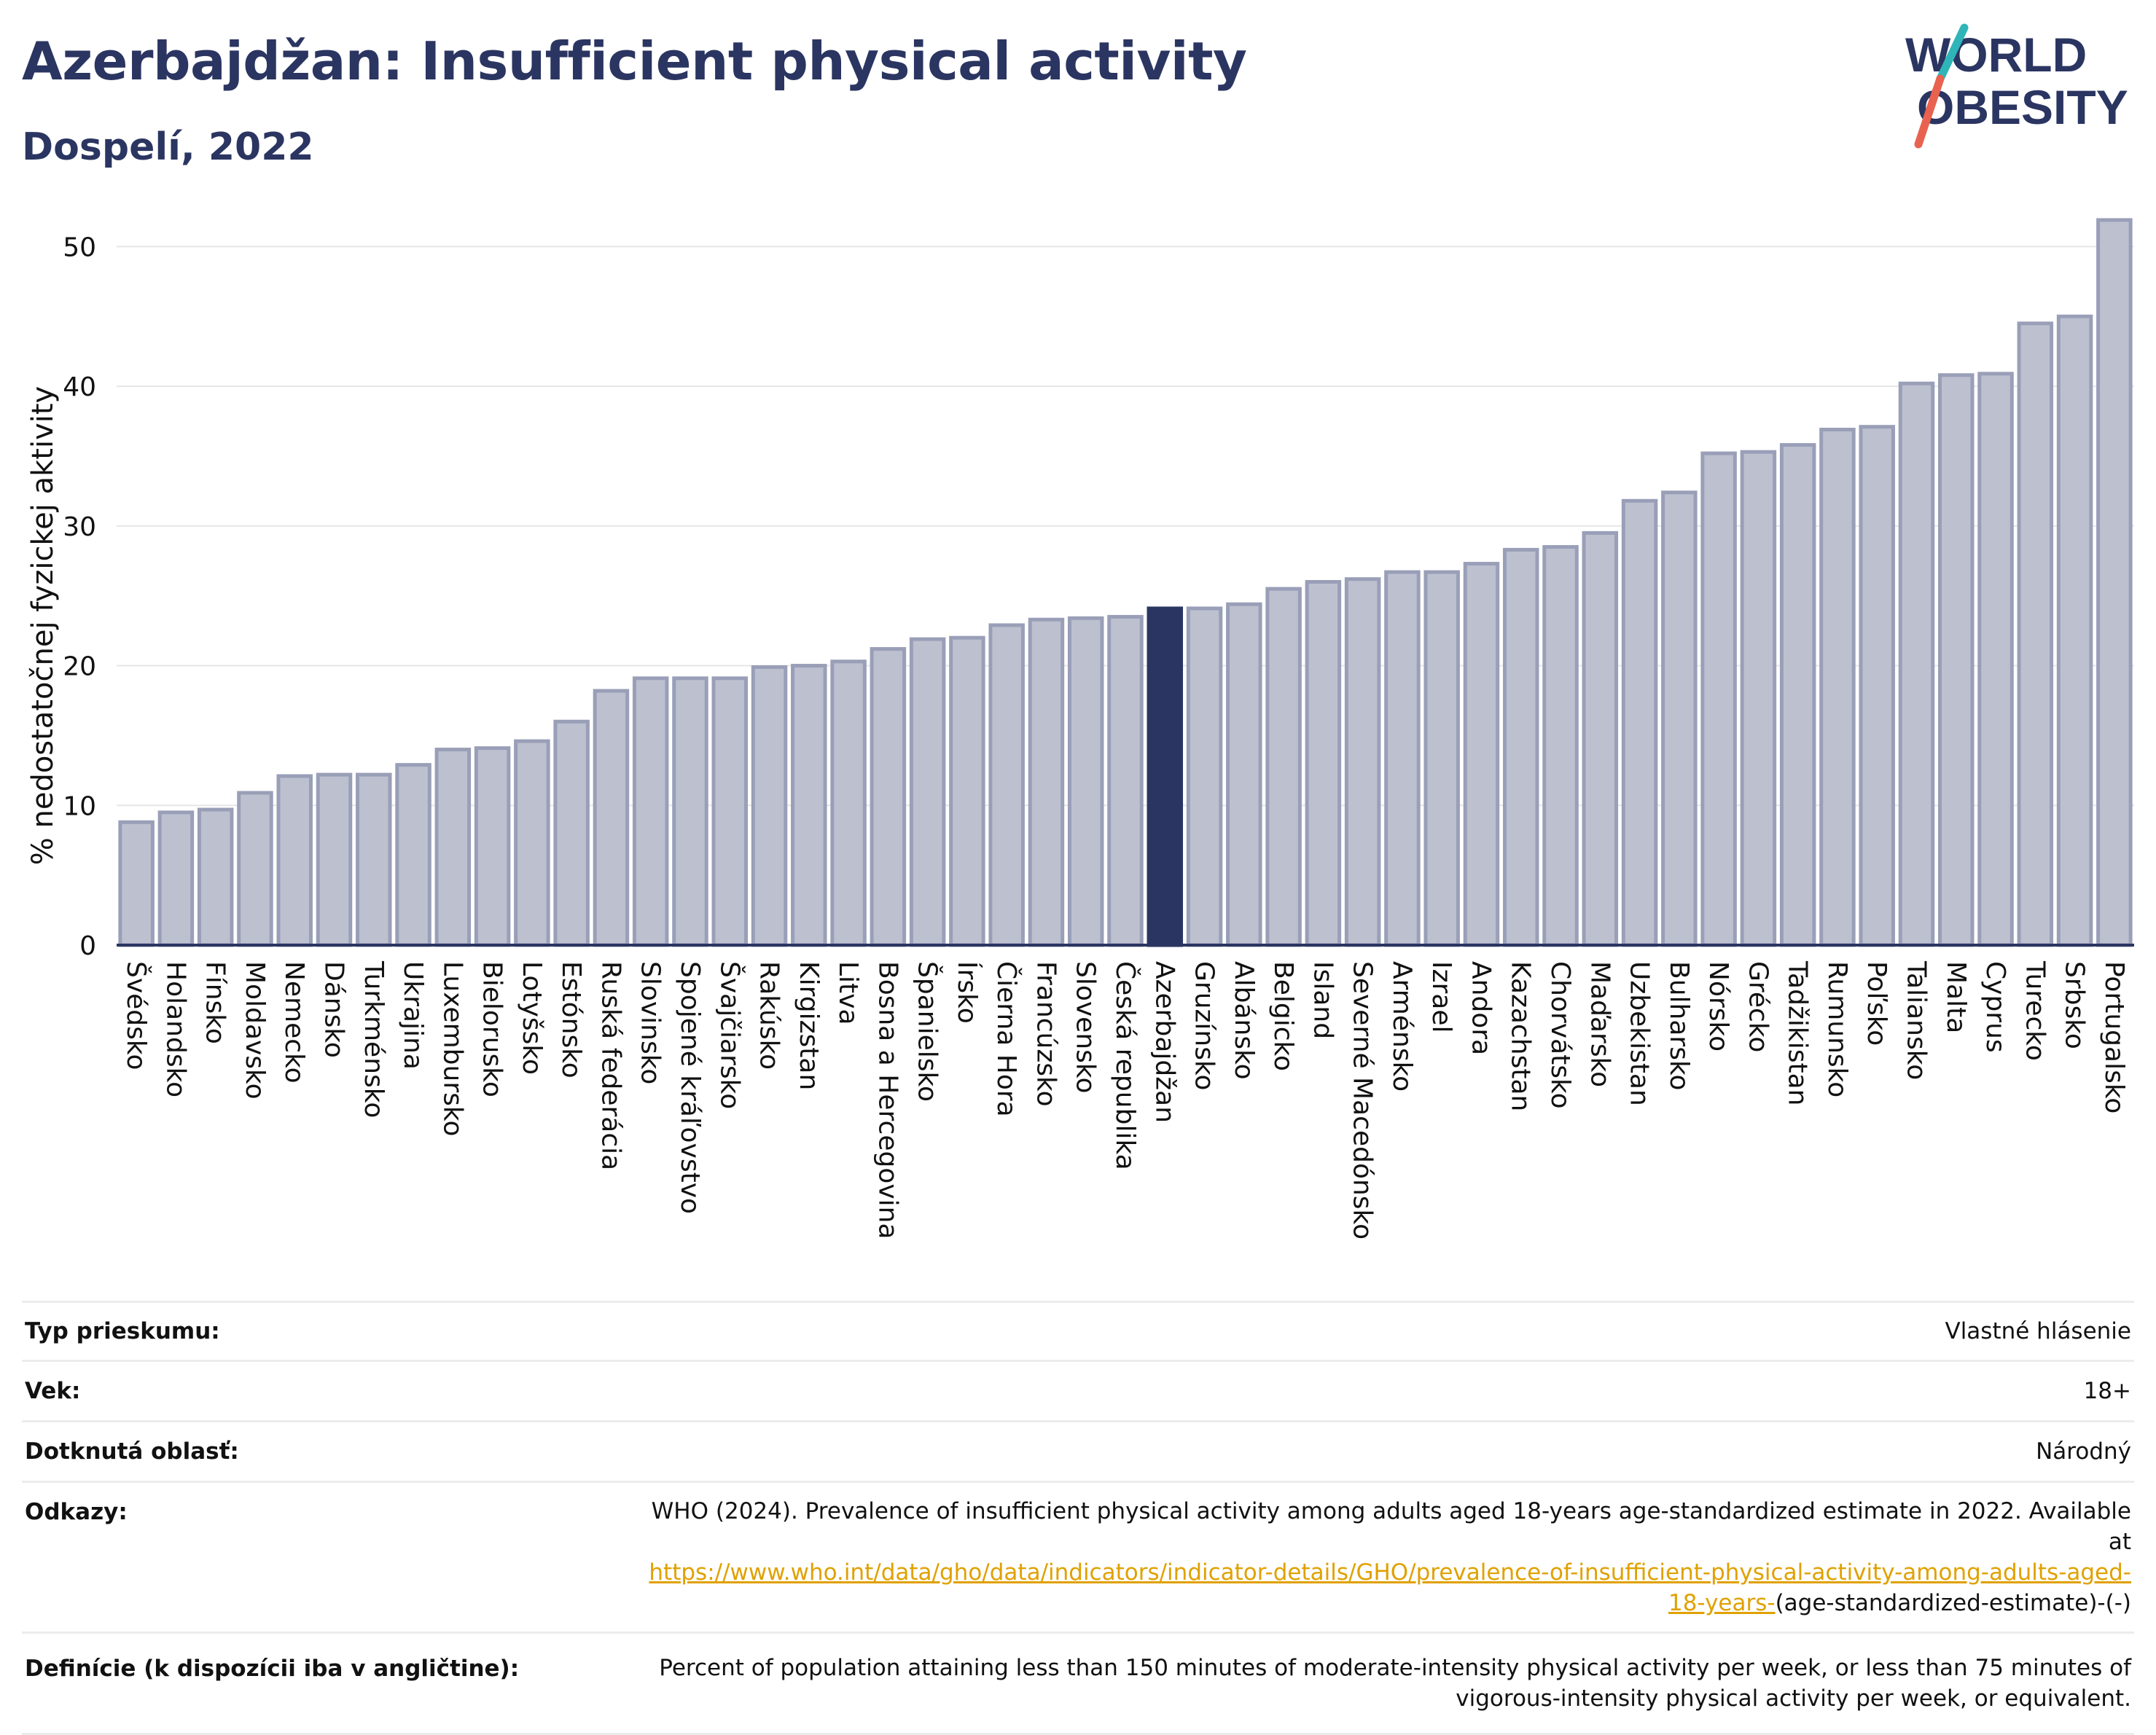 The height and width of the screenshot is (1735, 2156). Describe the element at coordinates (323, 1391) in the screenshot. I see `info-key: Vek:` at that location.